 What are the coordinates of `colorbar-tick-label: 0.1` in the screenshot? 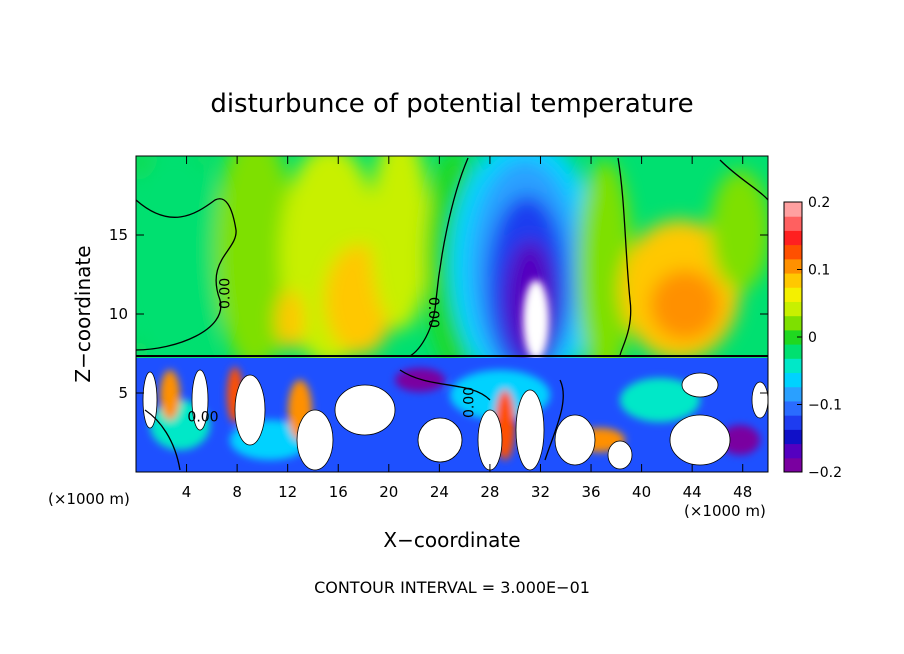 It's located at (819, 271).